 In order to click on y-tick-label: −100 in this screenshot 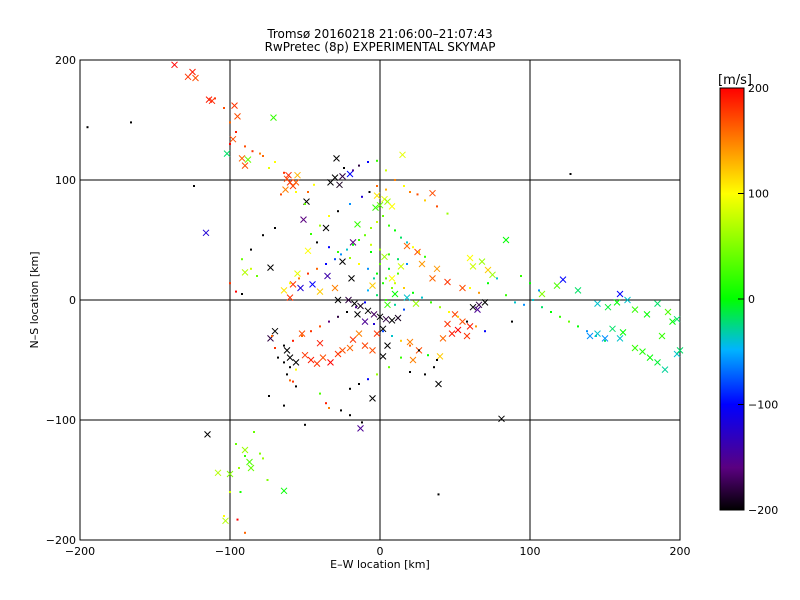, I will do `click(61, 420)`.